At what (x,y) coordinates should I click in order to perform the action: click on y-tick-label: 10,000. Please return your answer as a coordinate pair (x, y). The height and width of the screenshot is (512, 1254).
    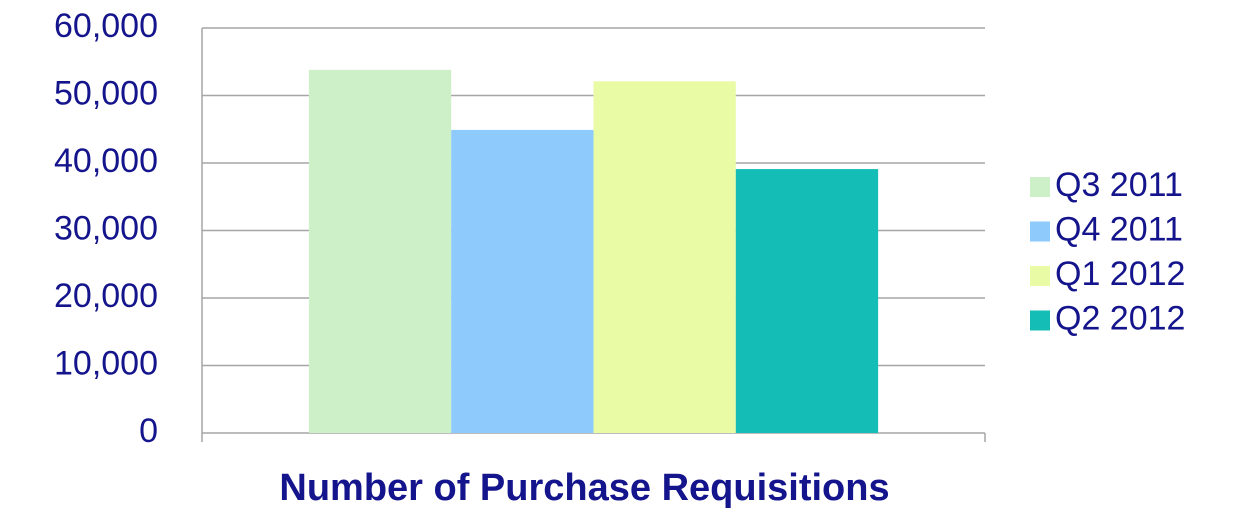
    Looking at the image, I should click on (106, 363).